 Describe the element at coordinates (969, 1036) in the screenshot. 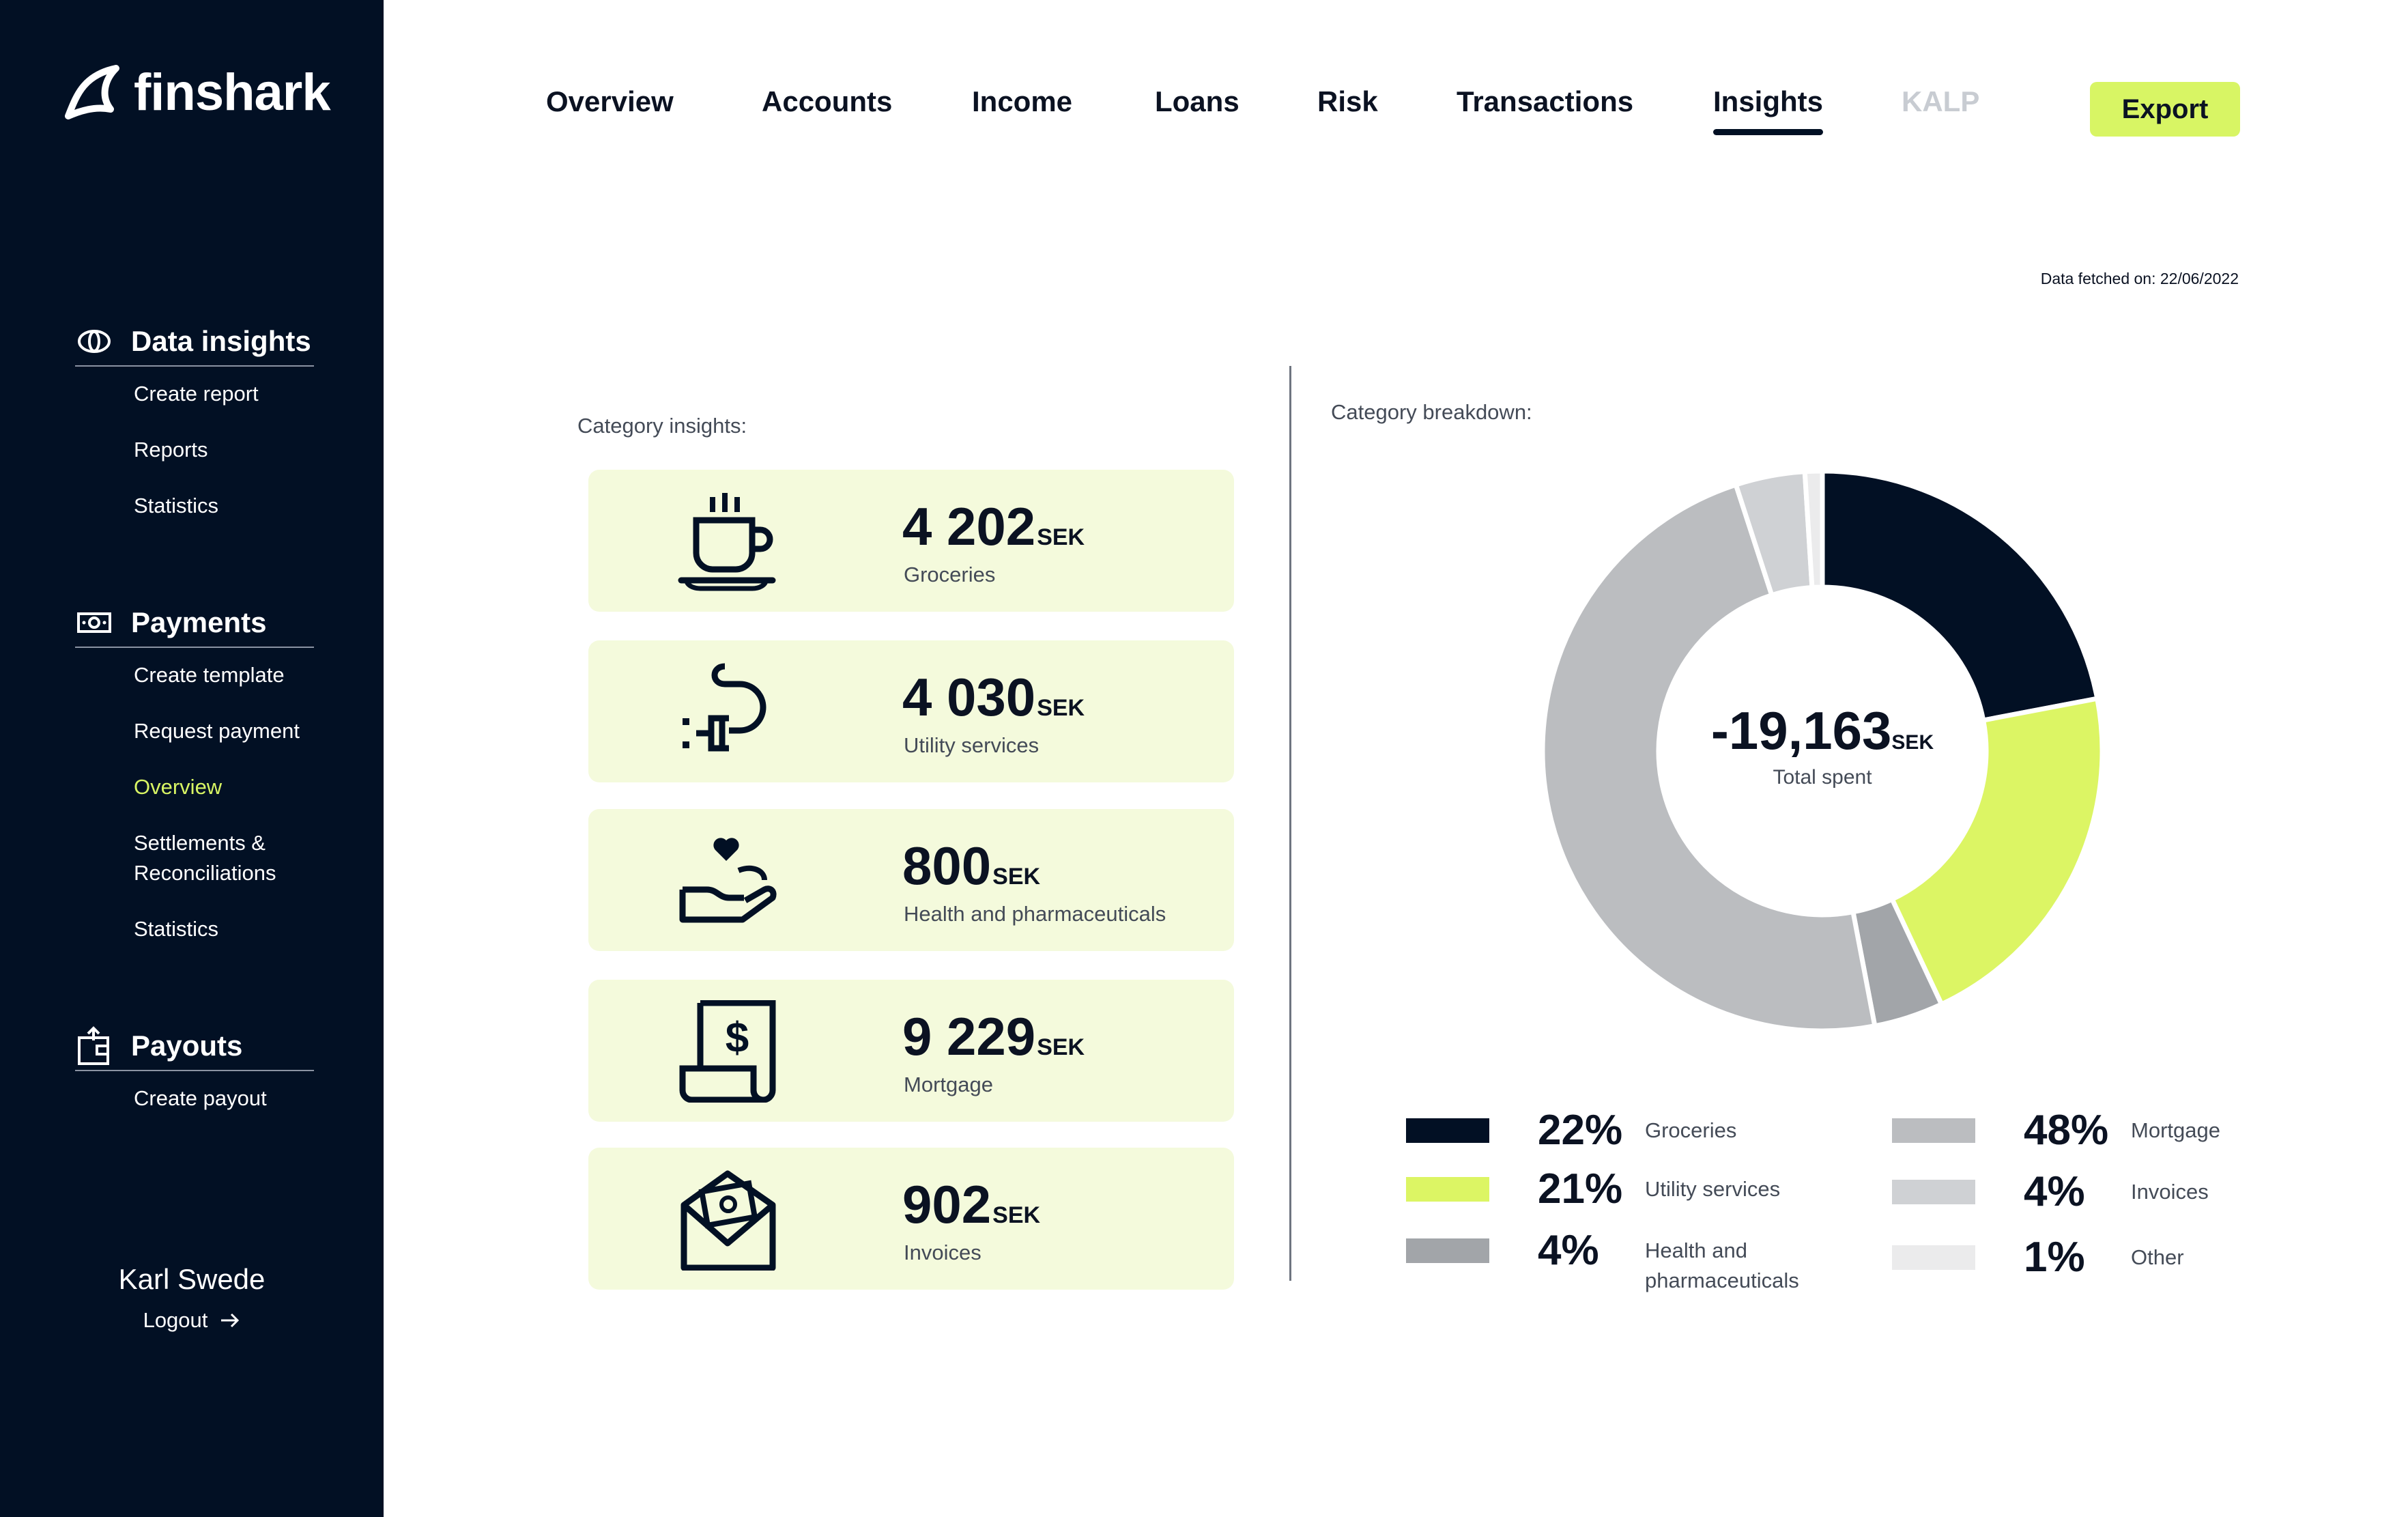

I see `card-amount-value: 9 229` at that location.